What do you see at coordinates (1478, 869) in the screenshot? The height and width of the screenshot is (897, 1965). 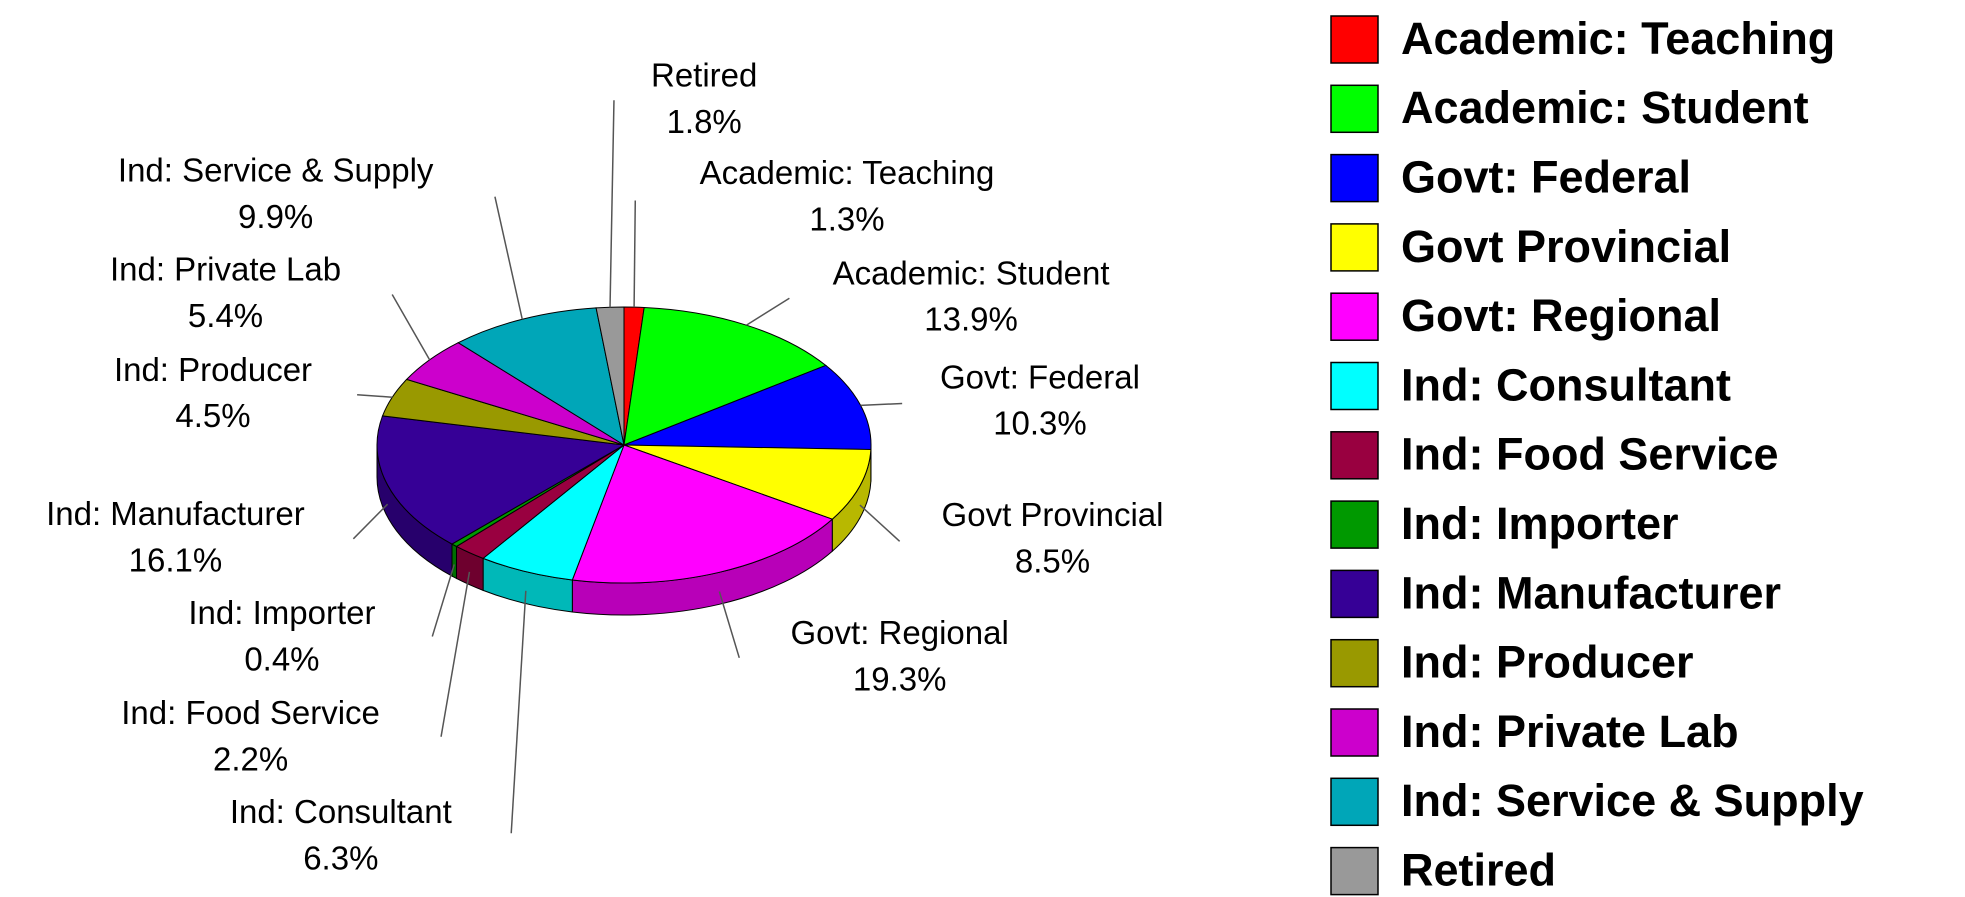 I see `legend-label: Retired` at bounding box center [1478, 869].